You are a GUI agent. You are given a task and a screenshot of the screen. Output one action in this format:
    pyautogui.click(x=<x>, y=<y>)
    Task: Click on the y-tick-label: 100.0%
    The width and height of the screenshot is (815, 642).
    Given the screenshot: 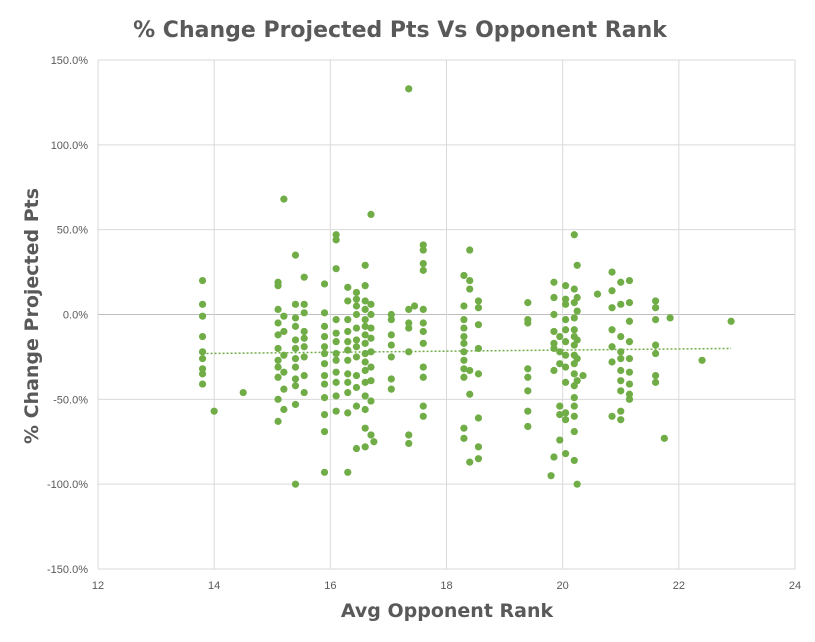 What is the action you would take?
    pyautogui.click(x=70, y=146)
    